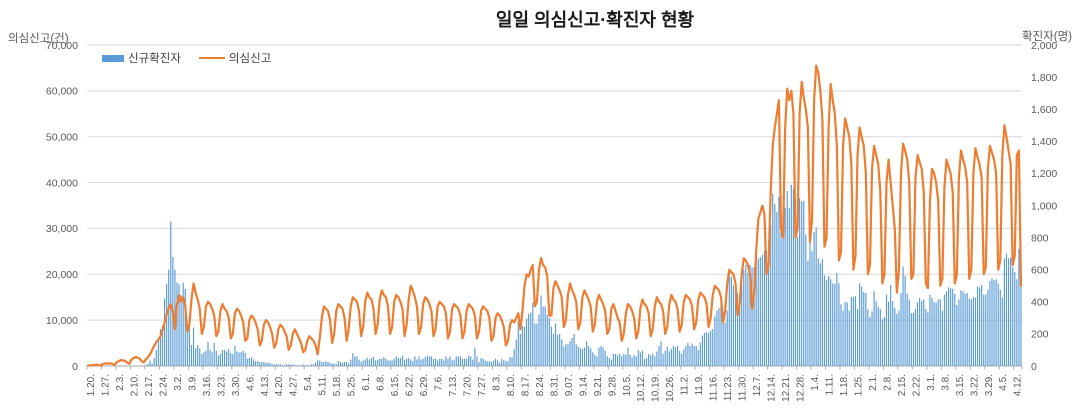 This screenshot has height=410, width=1080. What do you see at coordinates (844, 385) in the screenshot?
I see `svg-text: 1.18.` at bounding box center [844, 385].